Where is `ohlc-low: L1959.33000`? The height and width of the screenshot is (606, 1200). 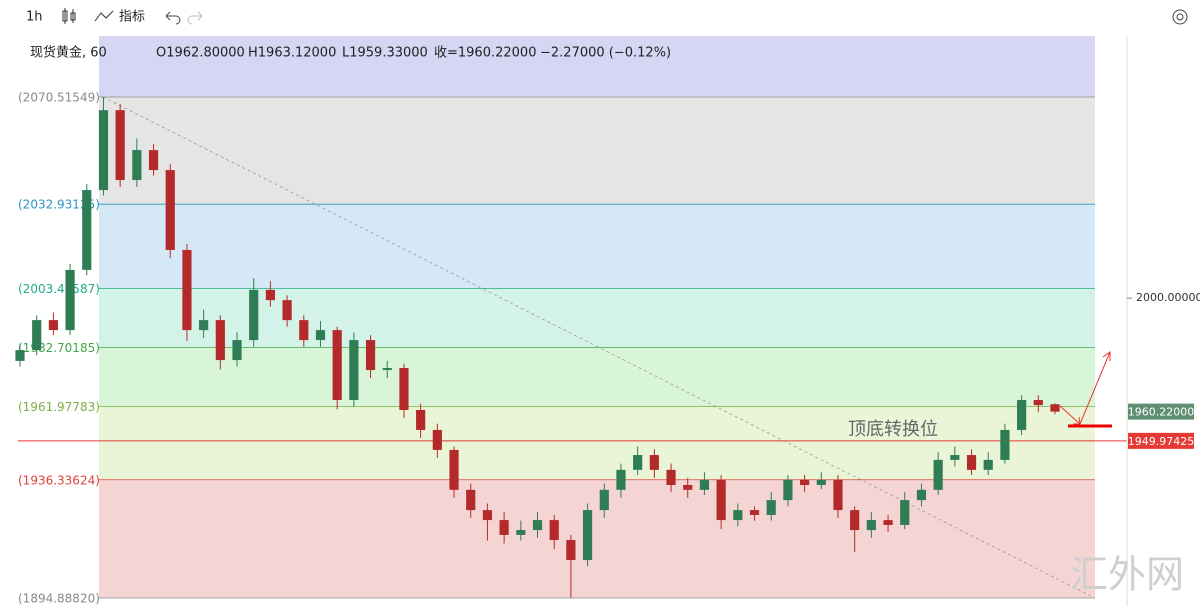
ohlc-low: L1959.33000 is located at coordinates (385, 53).